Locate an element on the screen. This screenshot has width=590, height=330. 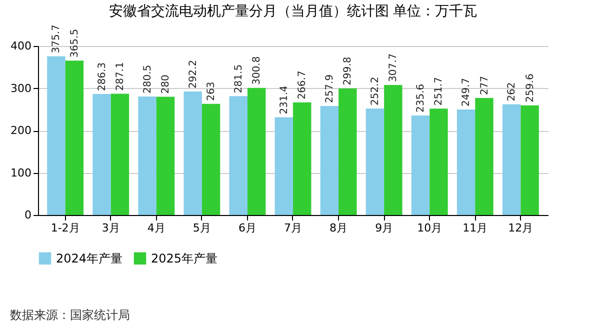
x-tick-label: 12月 is located at coordinates (521, 228).